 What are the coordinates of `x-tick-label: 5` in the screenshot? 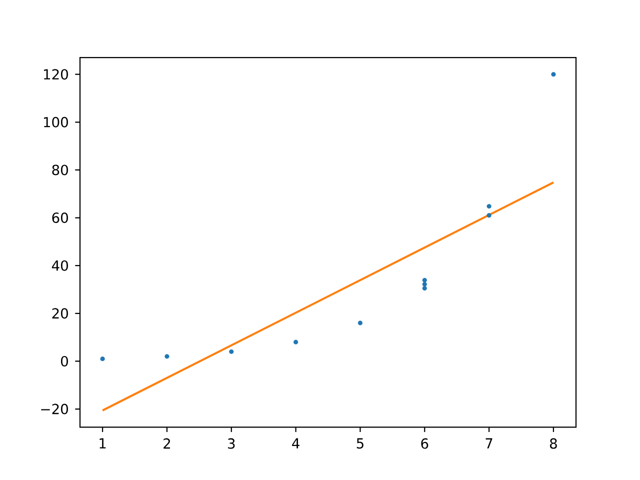 It's located at (360, 443).